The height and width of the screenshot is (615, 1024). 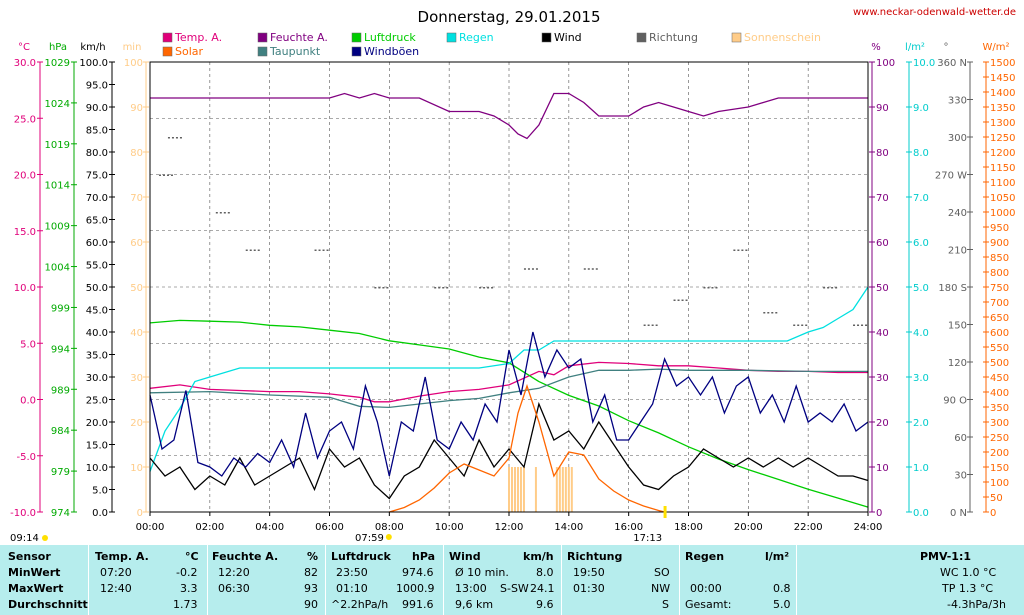 What do you see at coordinates (538, 556) in the screenshot?
I see `wind-unit: km/h` at bounding box center [538, 556].